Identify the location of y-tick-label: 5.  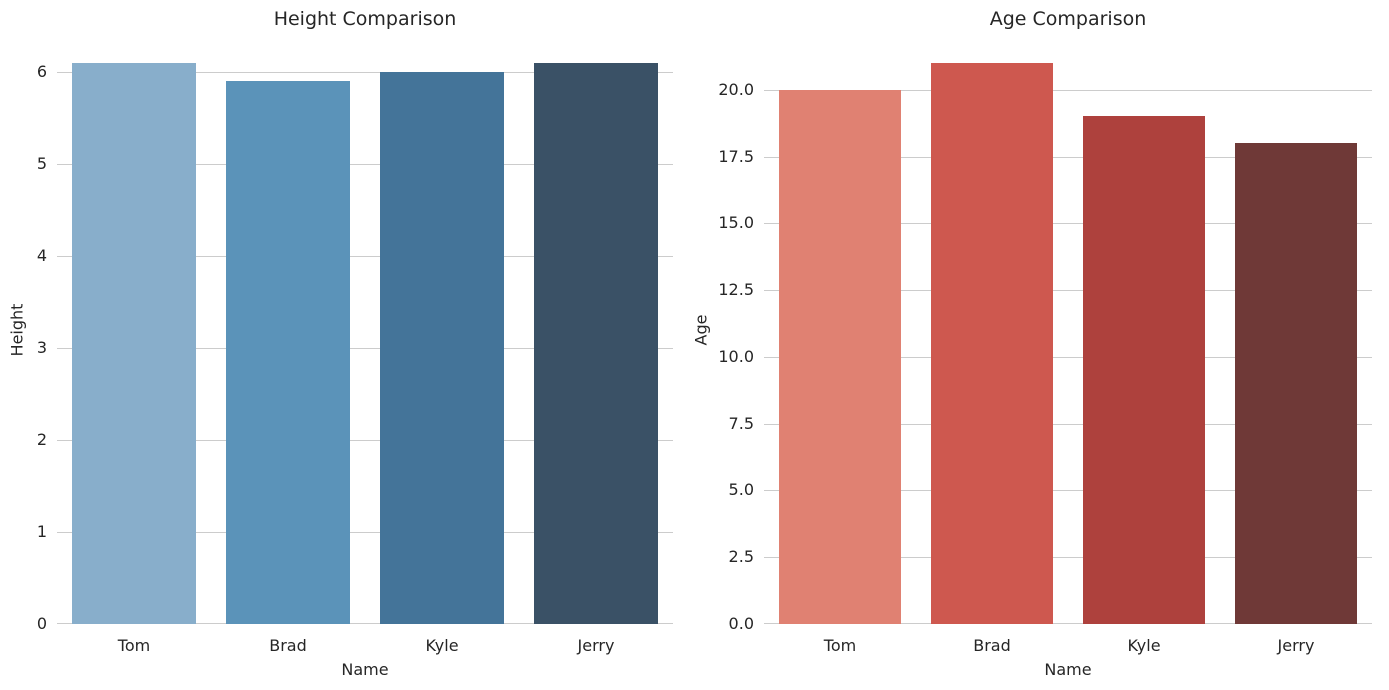
(41, 164).